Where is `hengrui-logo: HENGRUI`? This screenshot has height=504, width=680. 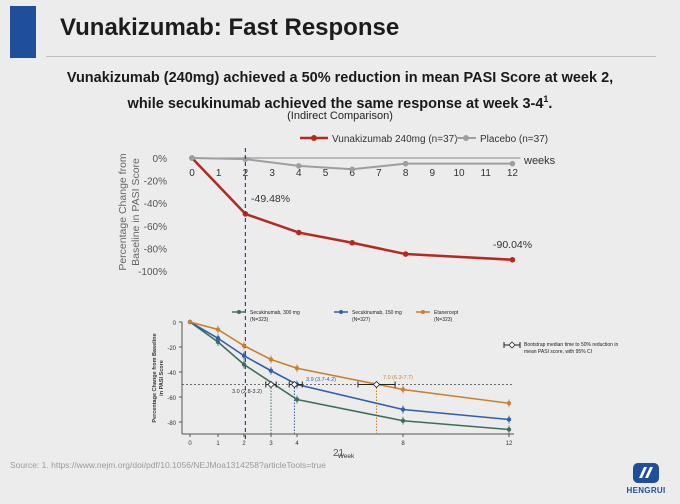 hengrui-logo: HENGRUI is located at coordinates (646, 480).